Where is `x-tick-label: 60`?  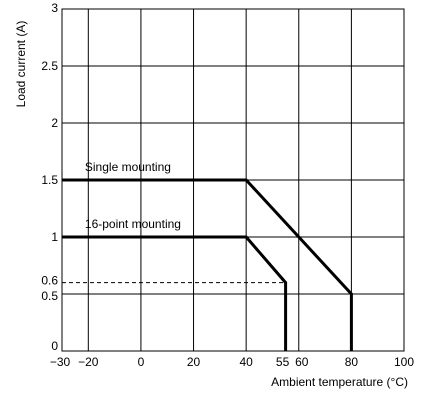 x-tick-label: 60 is located at coordinates (302, 362).